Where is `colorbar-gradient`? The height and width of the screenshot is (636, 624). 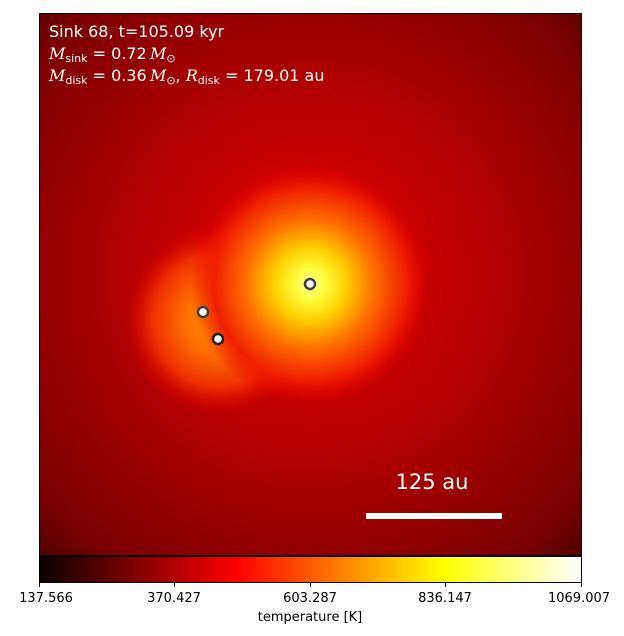 colorbar-gradient is located at coordinates (310, 569).